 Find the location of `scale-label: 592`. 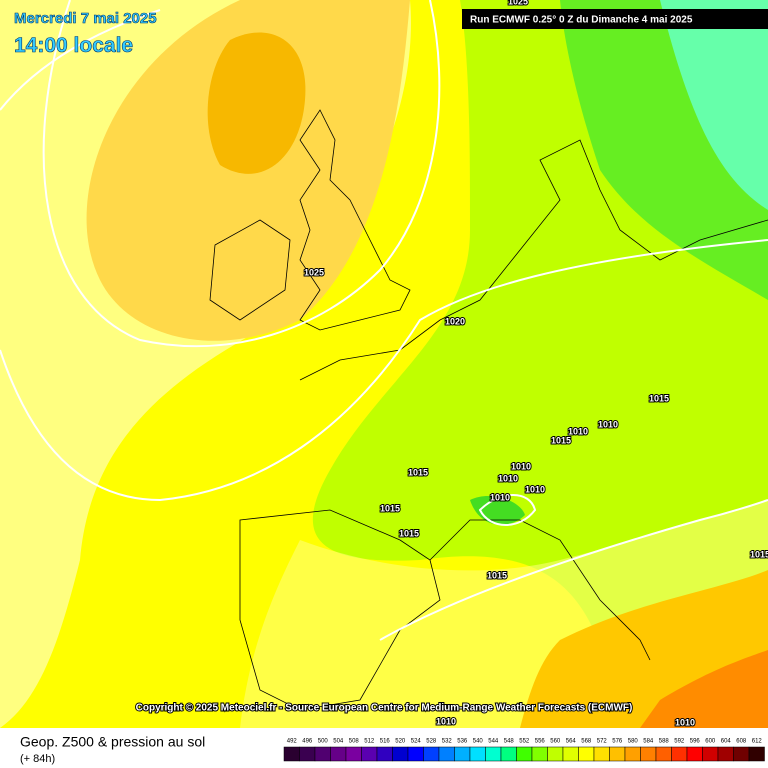

scale-label: 592 is located at coordinates (679, 742).